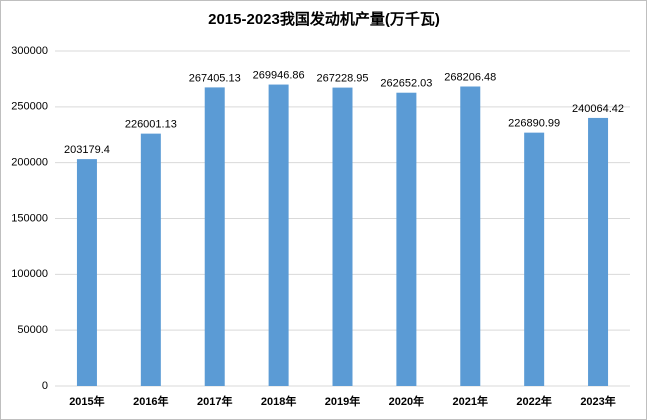 Image resolution: width=647 pixels, height=420 pixels. I want to click on data-label: 269946.86, so click(279, 75).